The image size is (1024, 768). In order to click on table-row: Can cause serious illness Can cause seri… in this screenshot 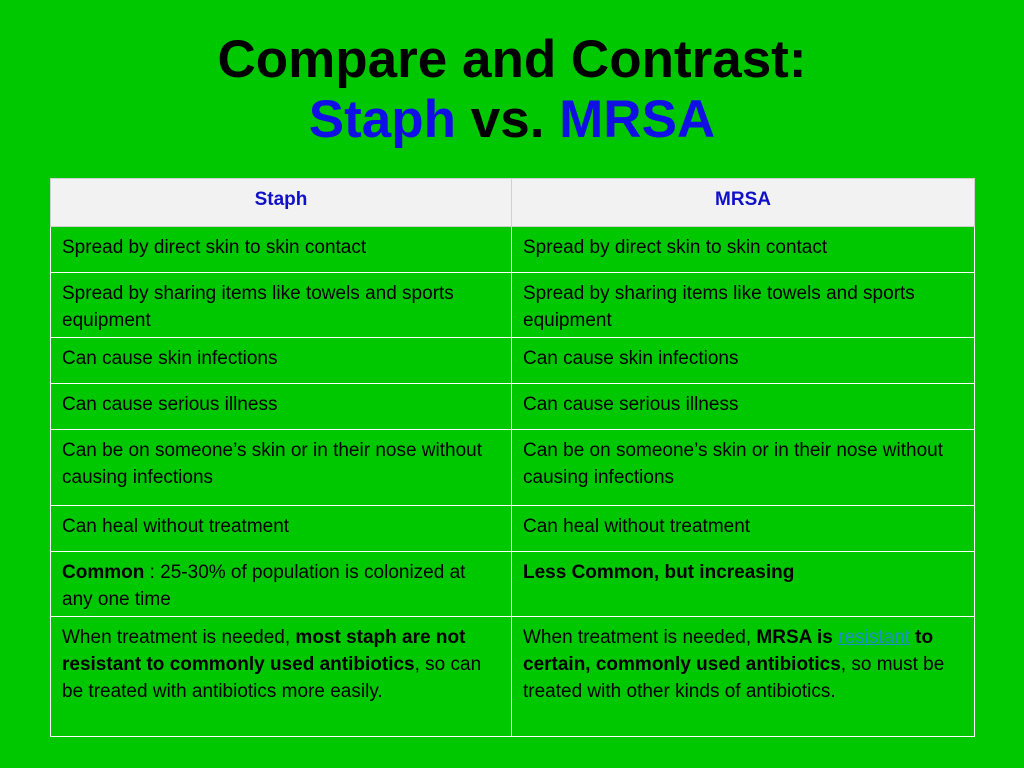, I will do `click(512, 406)`.